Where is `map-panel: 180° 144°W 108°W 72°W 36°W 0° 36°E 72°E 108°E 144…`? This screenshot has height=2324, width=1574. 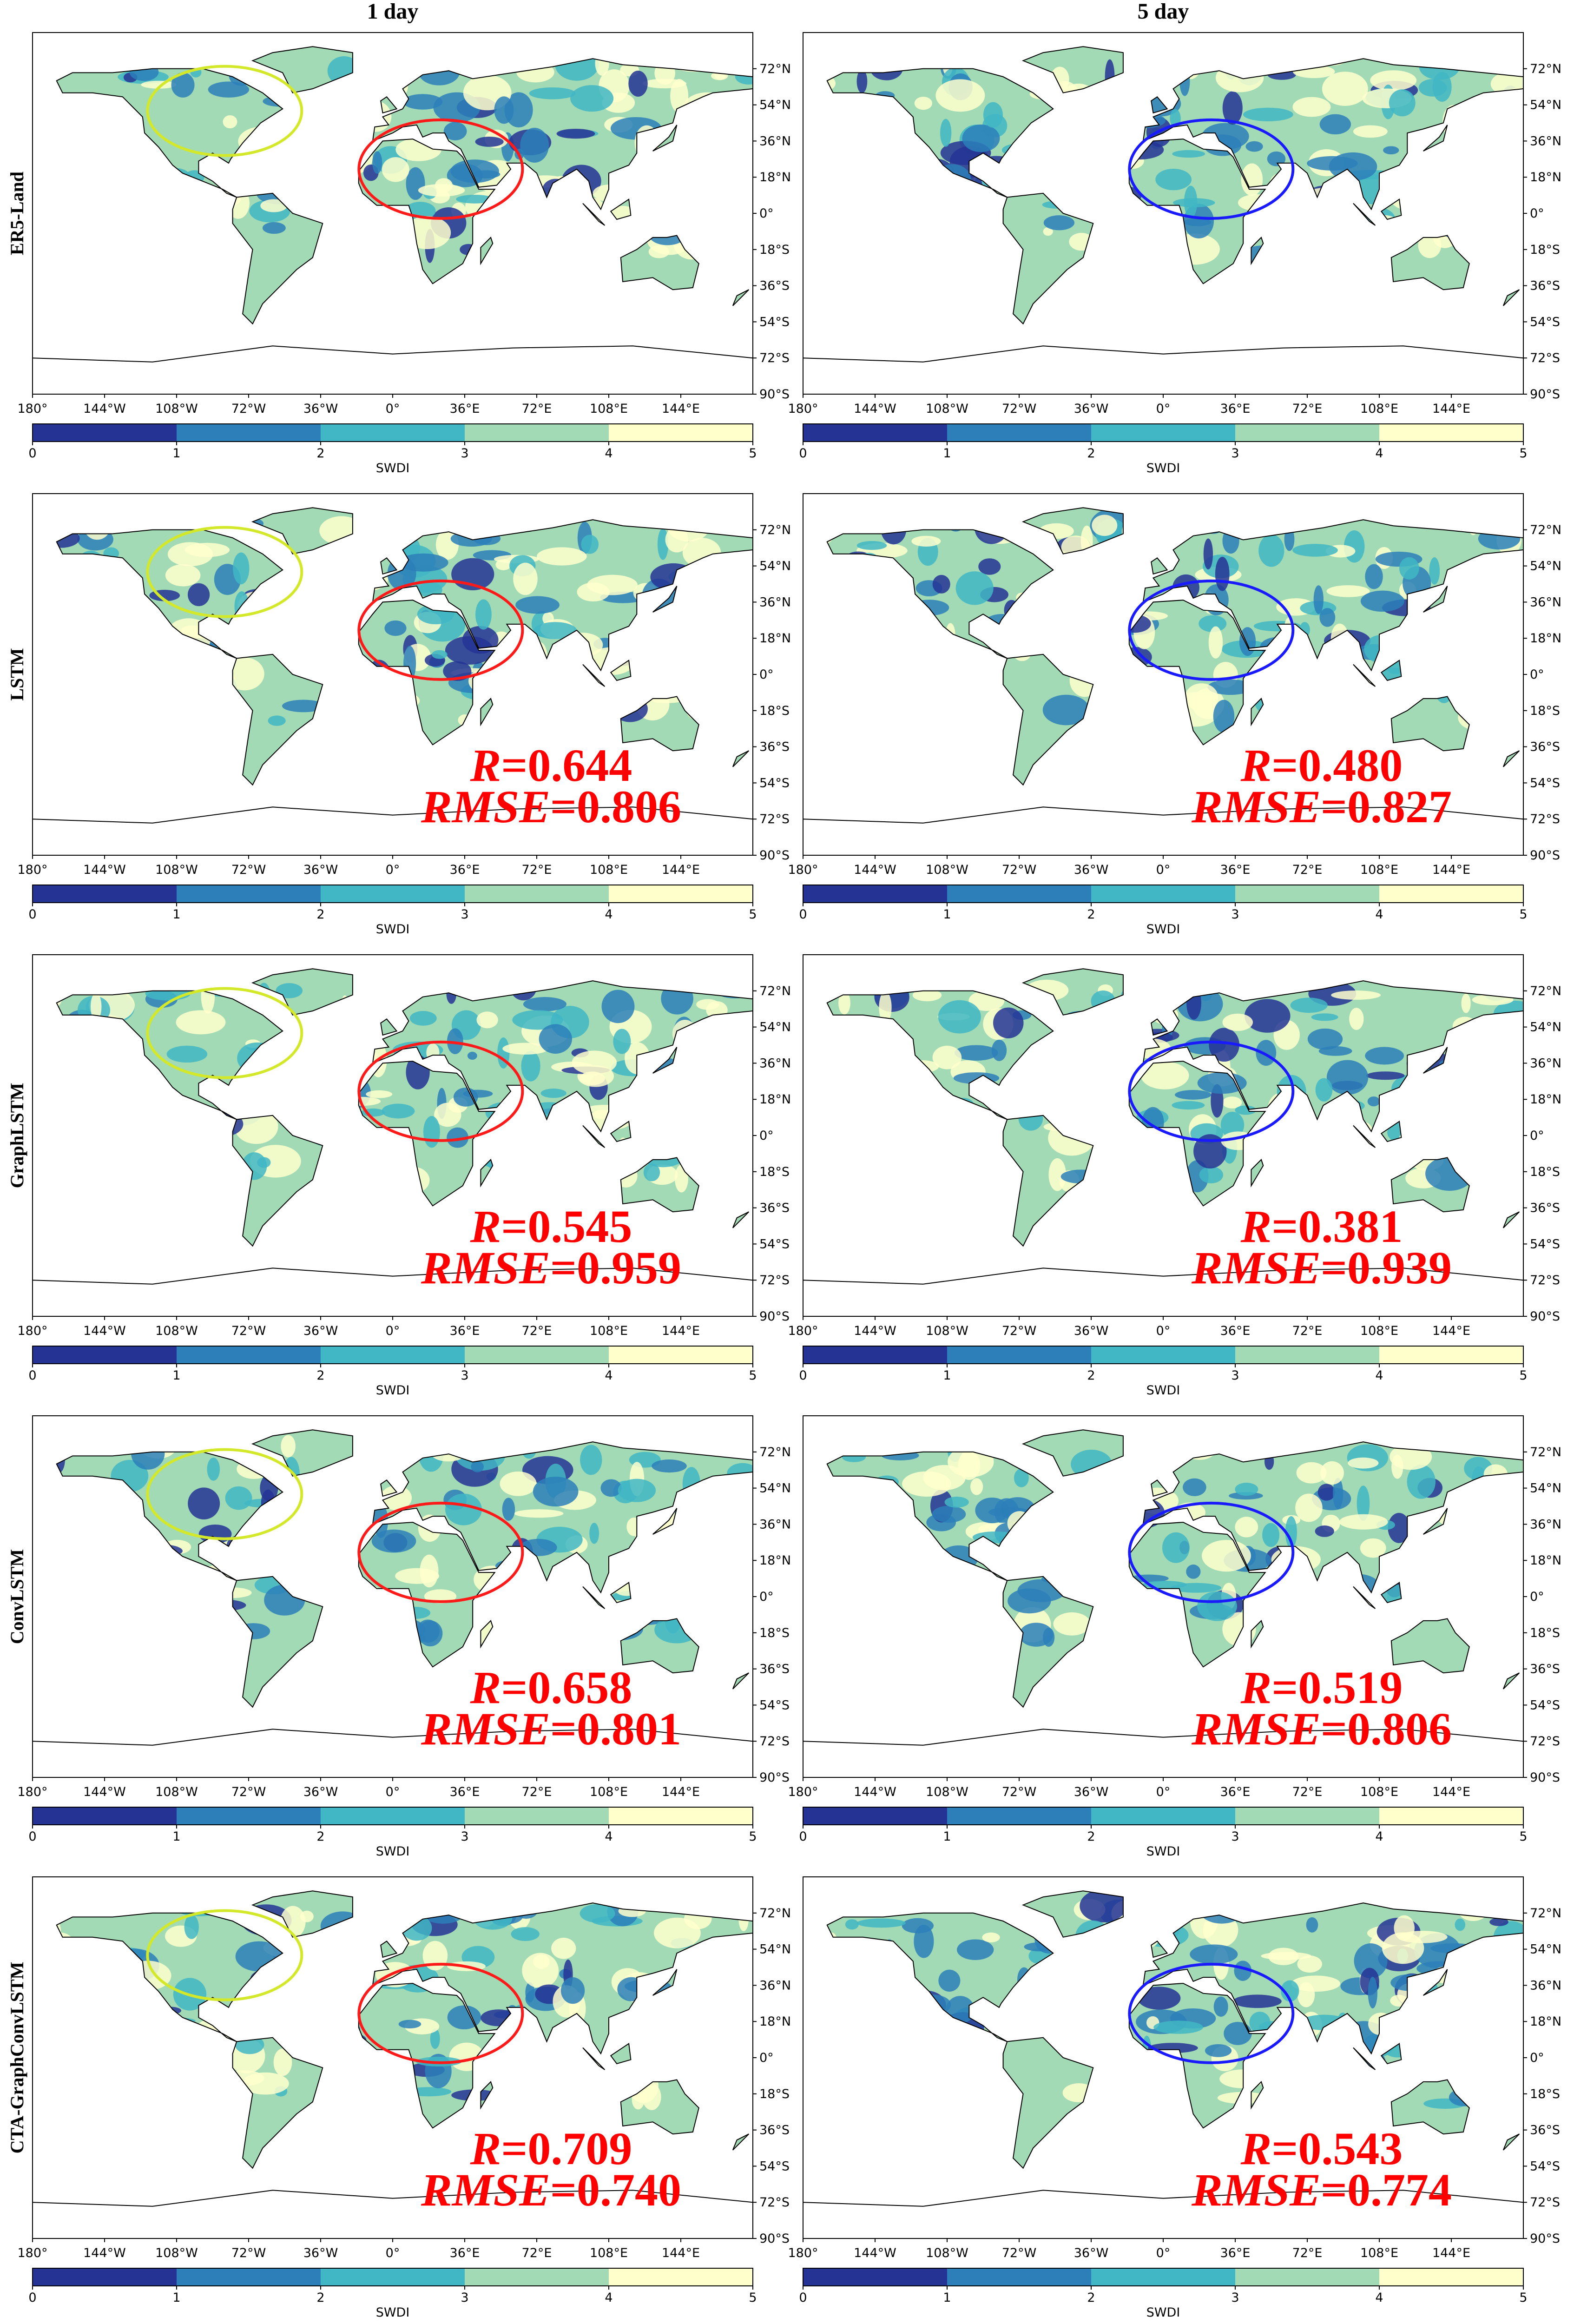 map-panel: 180° 144°W 108°W 72°W 36°W 0° 36°E 72°E 108°E 144… is located at coordinates (1174, 1176).